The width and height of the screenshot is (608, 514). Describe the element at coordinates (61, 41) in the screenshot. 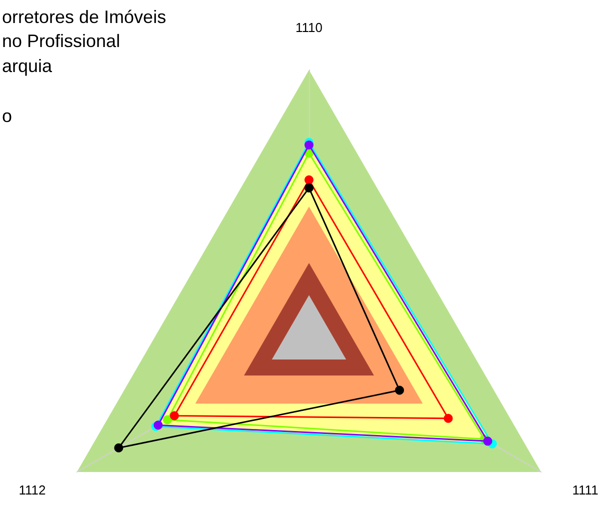

I see `text: no Profissional` at that location.